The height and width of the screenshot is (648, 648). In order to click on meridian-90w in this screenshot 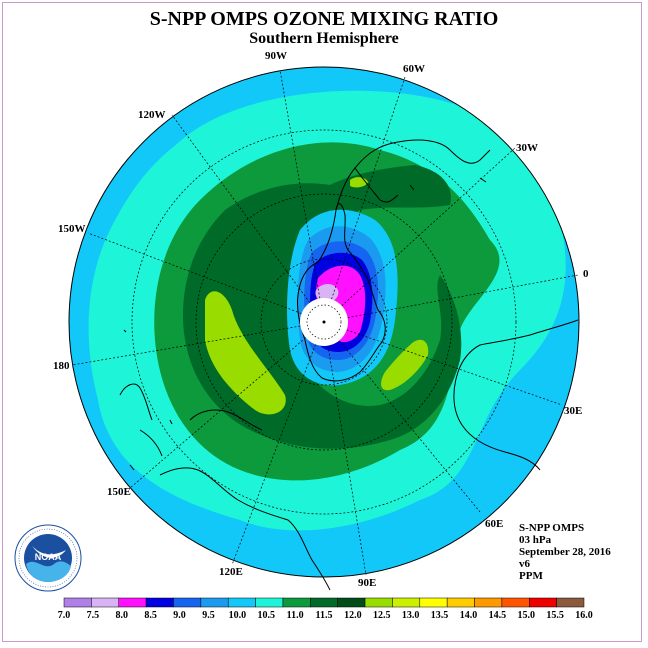, I will do `click(302, 196)`.